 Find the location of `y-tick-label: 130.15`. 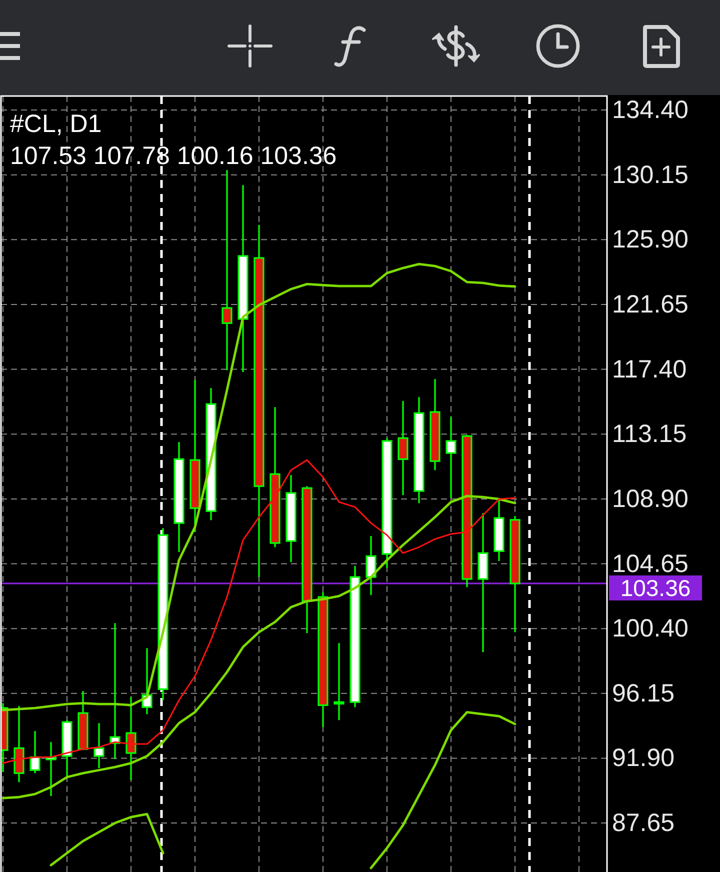

y-tick-label: 130.15 is located at coordinates (650, 174).